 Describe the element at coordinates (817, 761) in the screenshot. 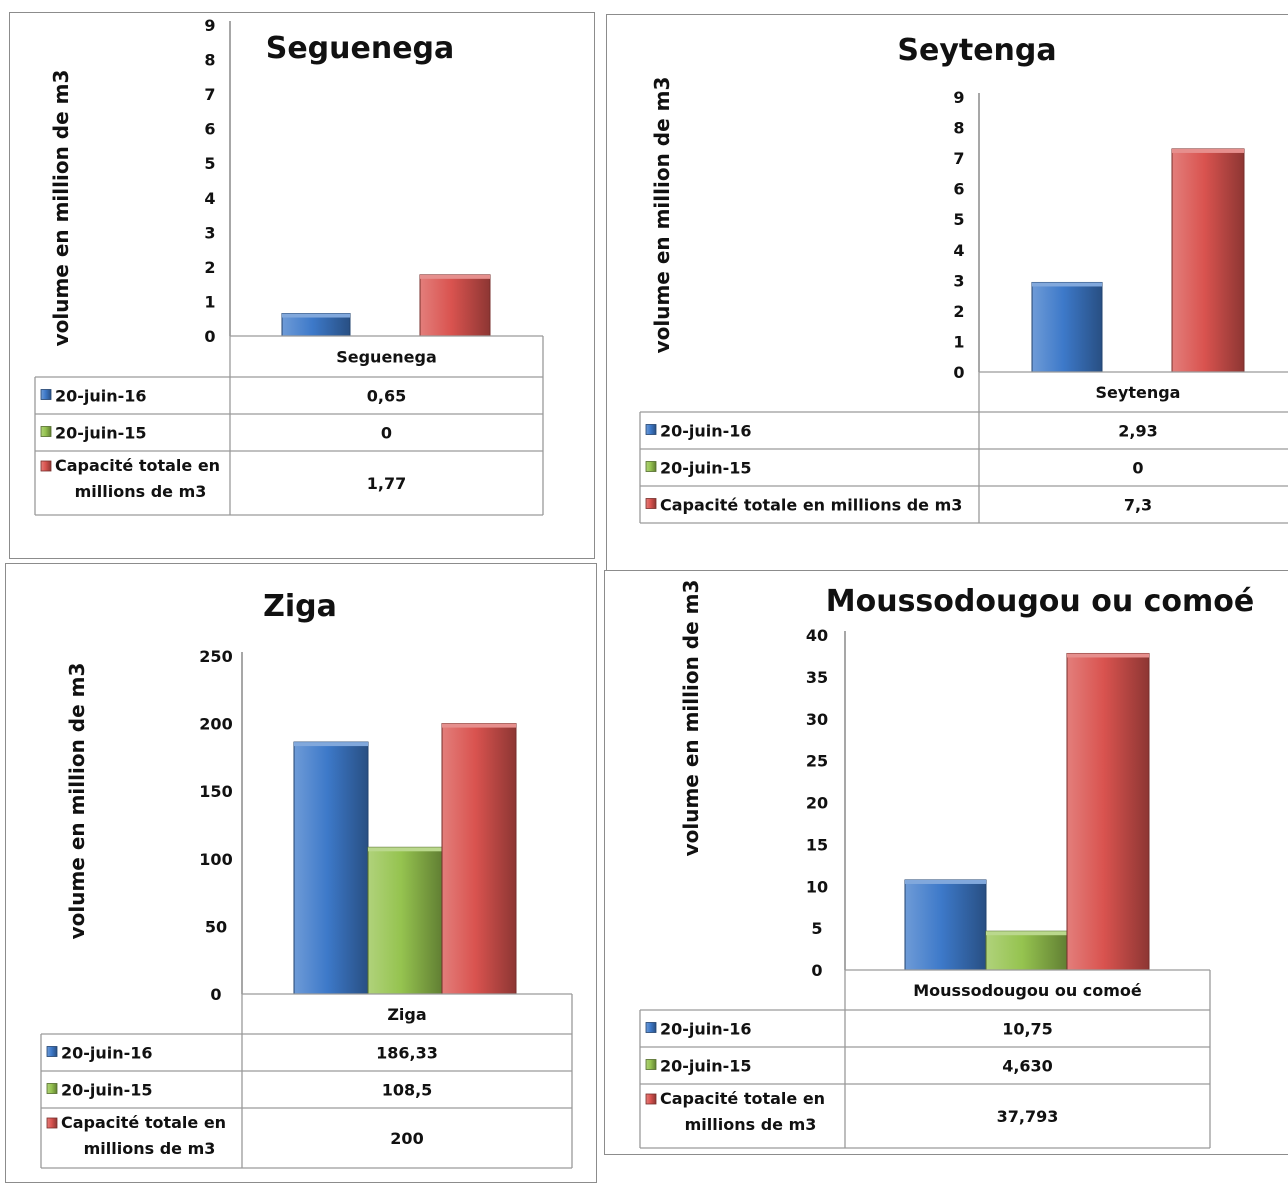

I see `y-tick-label: 25` at that location.